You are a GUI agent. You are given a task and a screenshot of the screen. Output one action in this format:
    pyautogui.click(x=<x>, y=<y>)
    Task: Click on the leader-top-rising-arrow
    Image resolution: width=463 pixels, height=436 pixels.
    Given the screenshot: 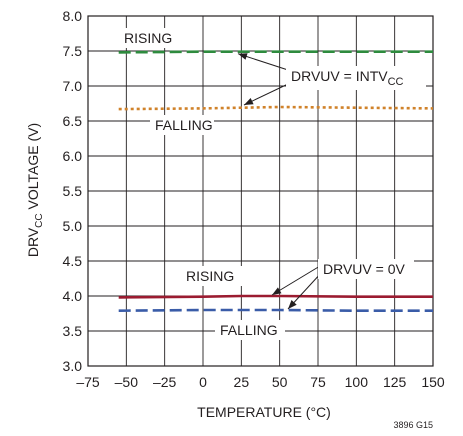 What is the action you would take?
    pyautogui.click(x=243, y=56)
    